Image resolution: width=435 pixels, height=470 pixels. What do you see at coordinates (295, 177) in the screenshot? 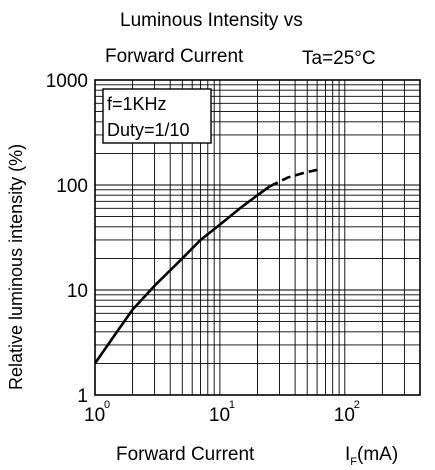
I see `curve-dashed-extension` at bounding box center [295, 177].